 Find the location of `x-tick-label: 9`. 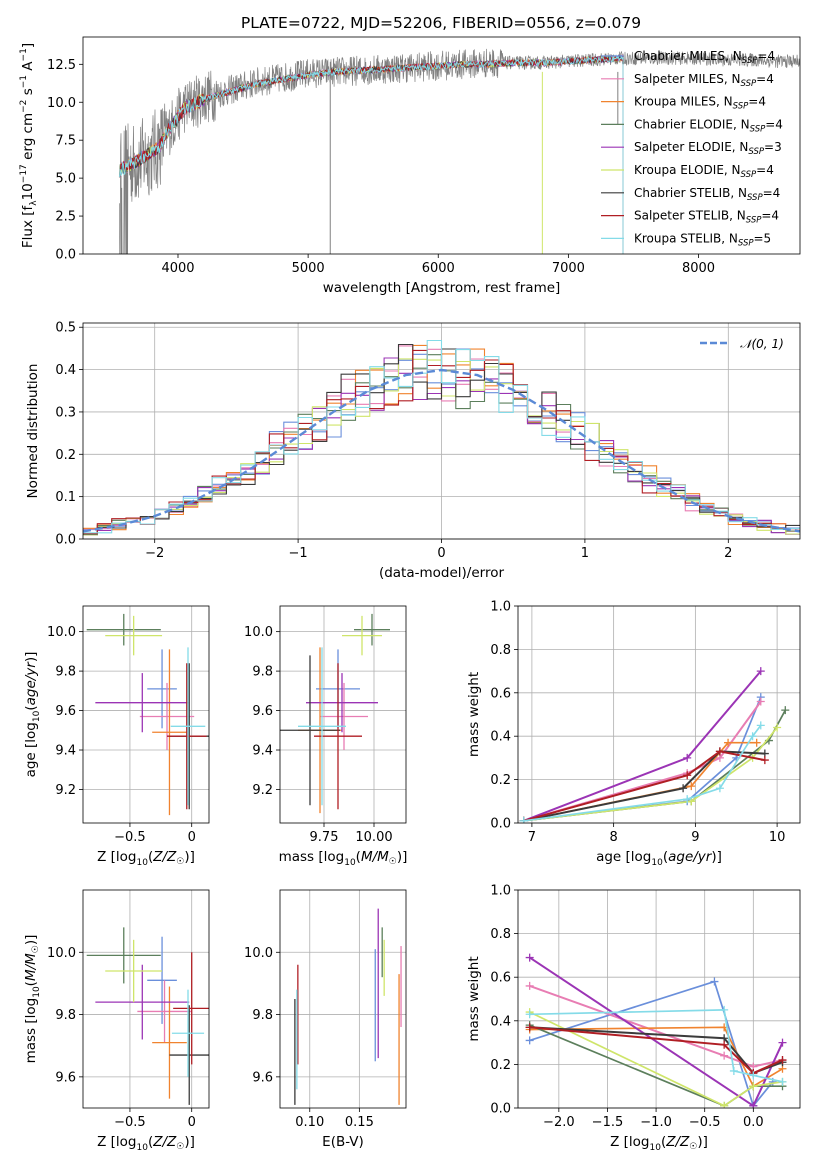

x-tick-label: 9 is located at coordinates (695, 837).